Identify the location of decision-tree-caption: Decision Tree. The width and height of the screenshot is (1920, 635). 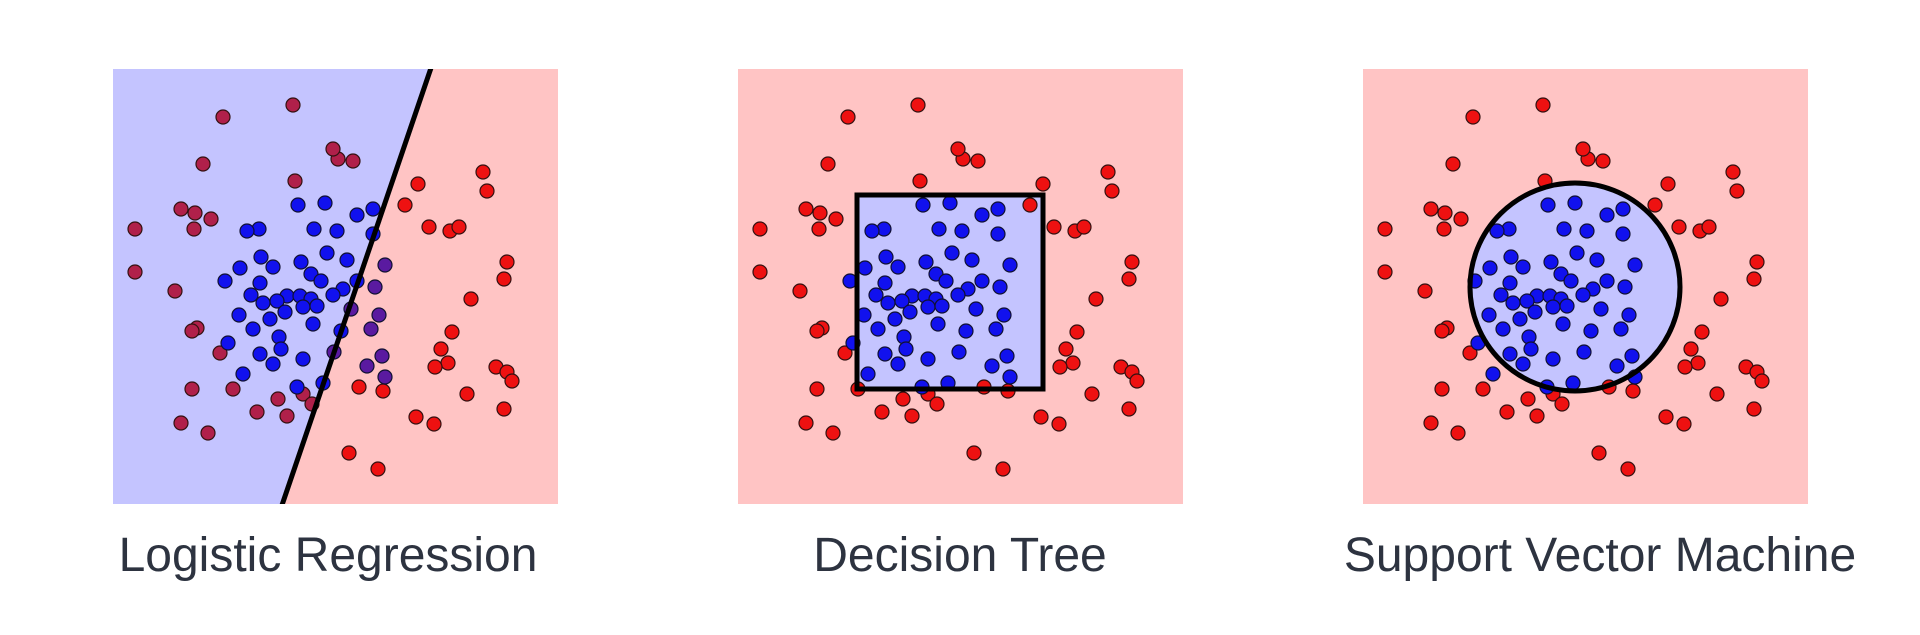
(960, 555).